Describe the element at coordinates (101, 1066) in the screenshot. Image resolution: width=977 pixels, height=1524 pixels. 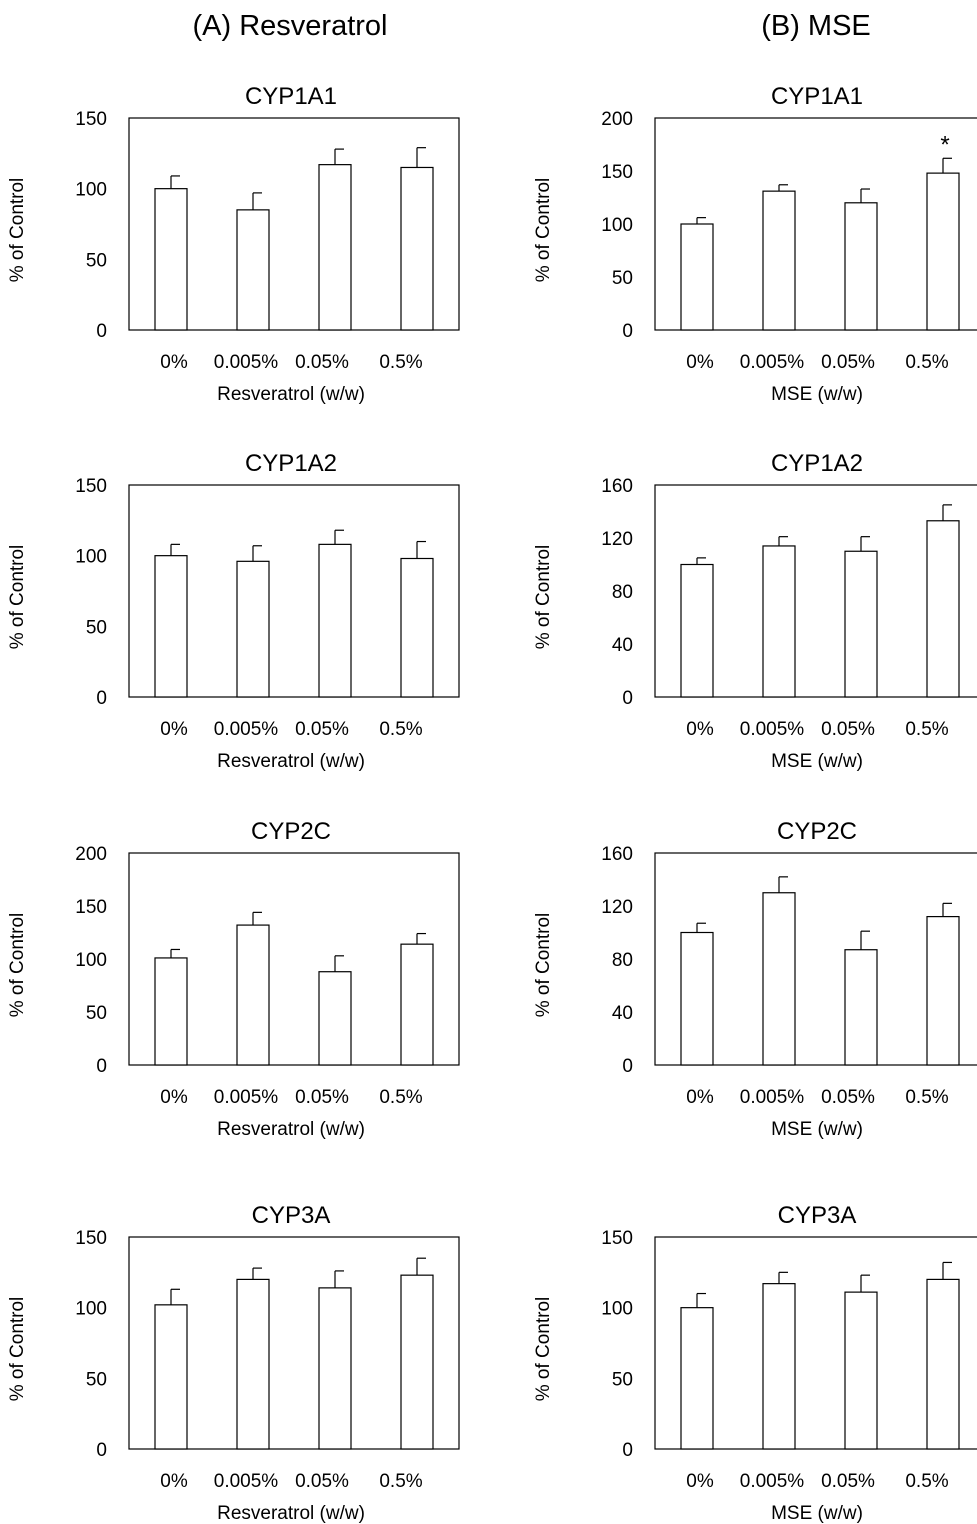
I see `chart5-ytick-label: 0` at that location.